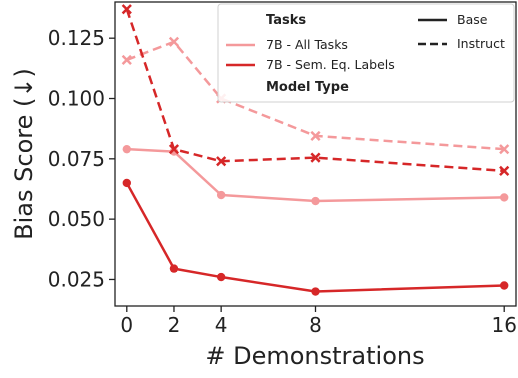 The image size is (518, 378). I want to click on x-tick-label: 2, so click(174, 325).